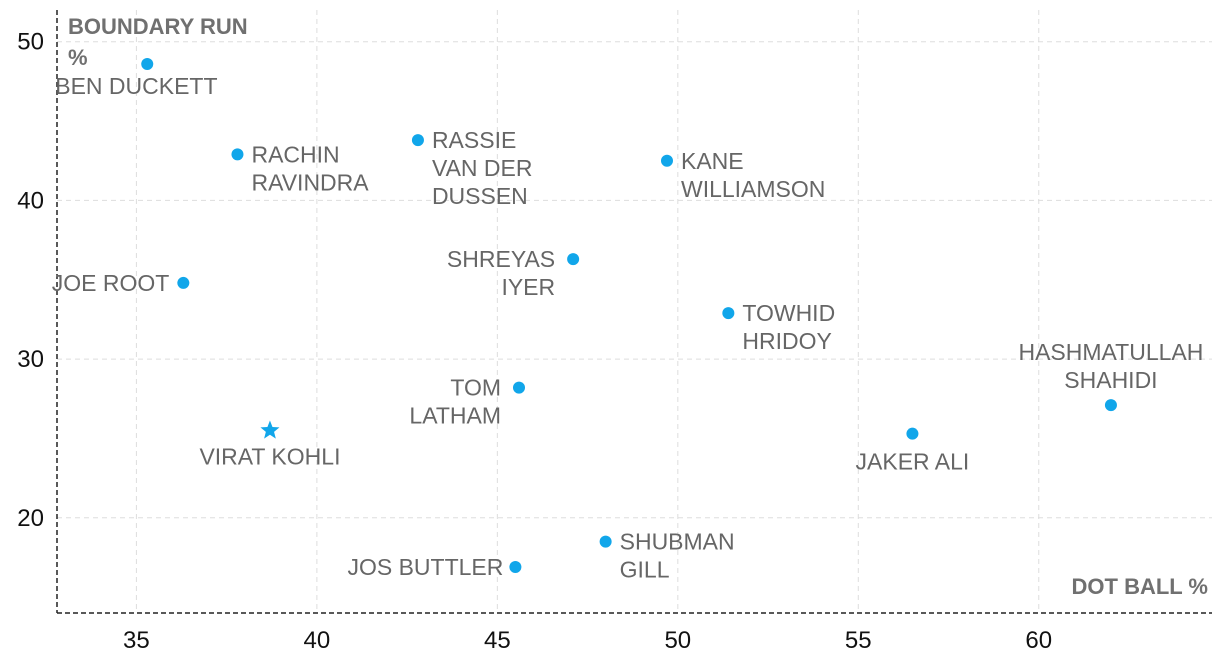 This screenshot has height=666, width=1220. I want to click on point-label-shubman-gill: SHUBMAN GILL, so click(677, 556).